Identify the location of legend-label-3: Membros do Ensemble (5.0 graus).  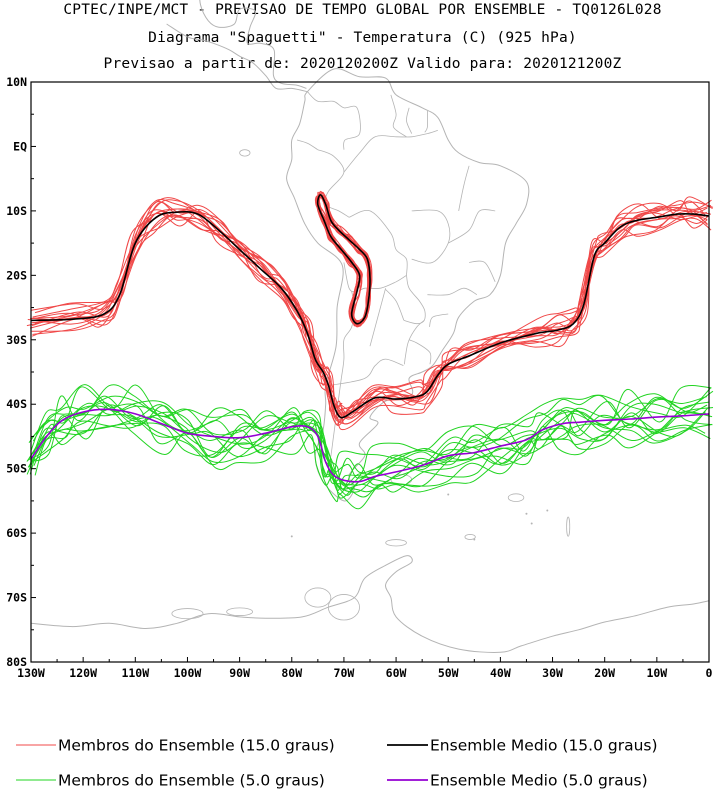
(191, 781).